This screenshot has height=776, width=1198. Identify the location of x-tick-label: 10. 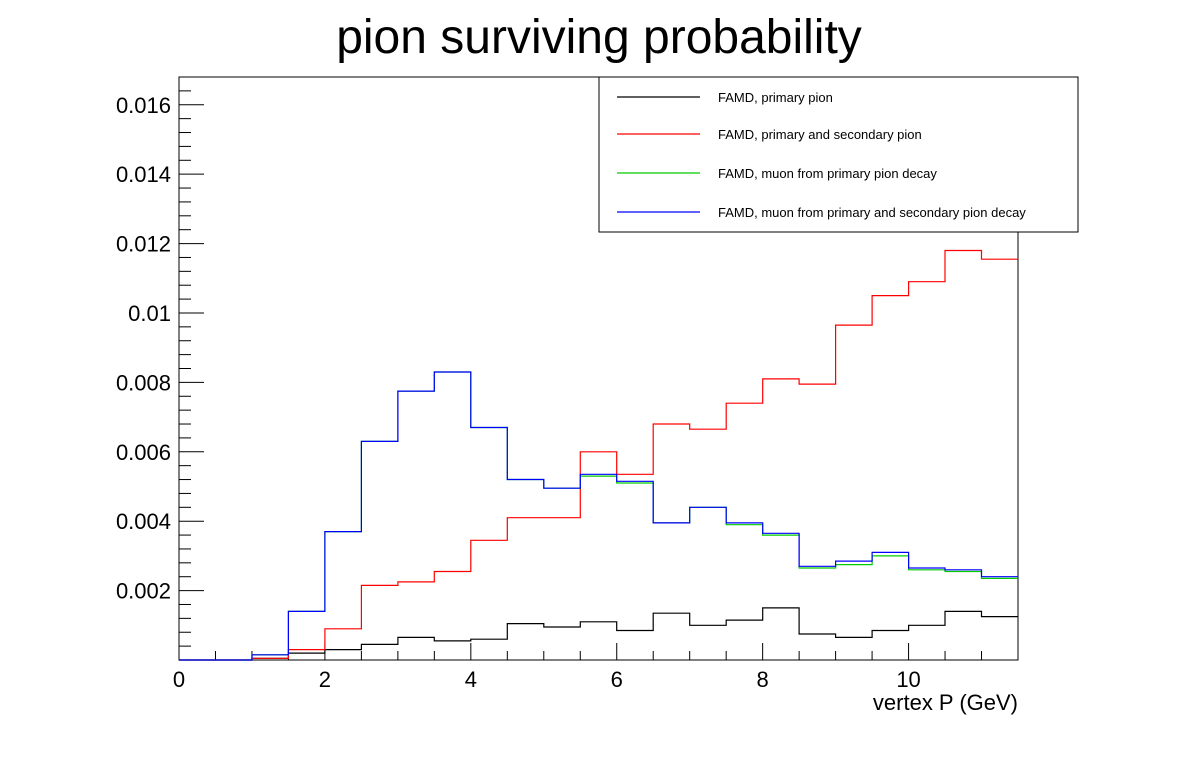
(908, 679).